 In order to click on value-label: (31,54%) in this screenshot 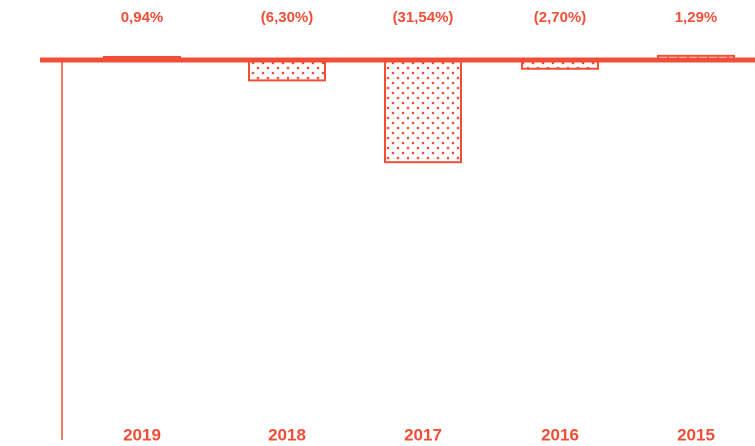, I will do `click(423, 17)`.